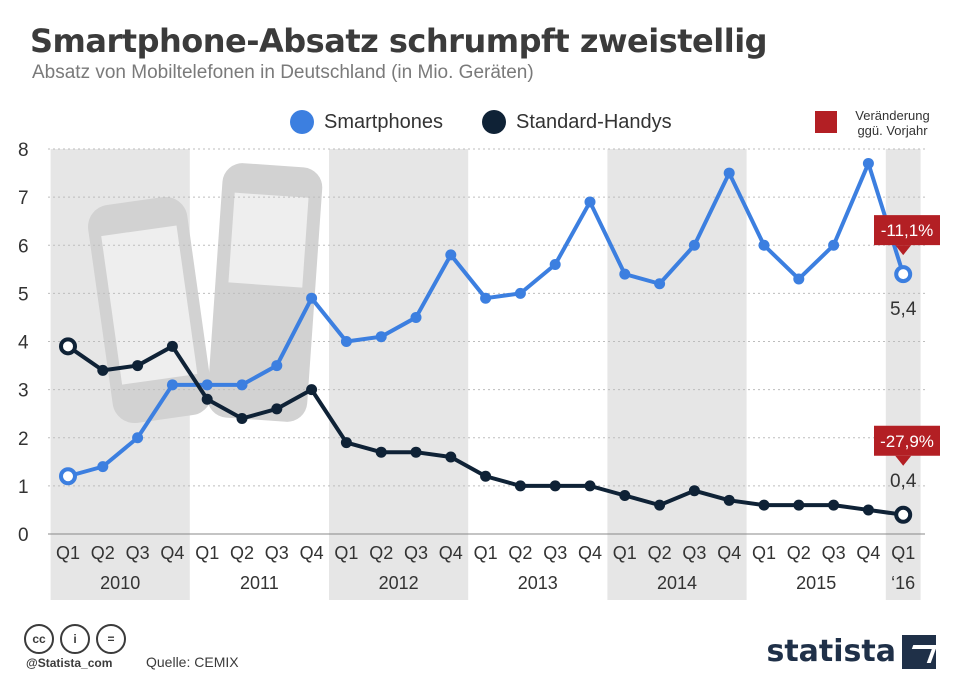 The height and width of the screenshot is (684, 960). What do you see at coordinates (268, 240) in the screenshot?
I see `phone-screen-icon` at bounding box center [268, 240].